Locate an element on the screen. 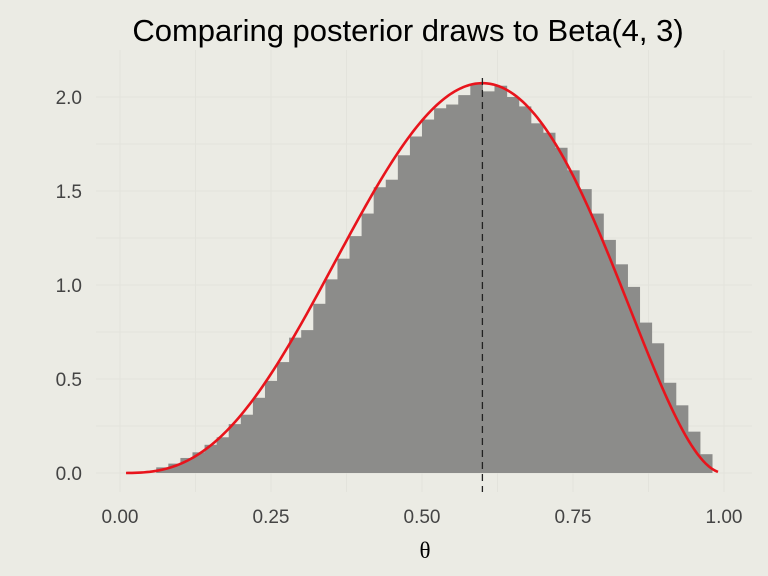 The height and width of the screenshot is (576, 768). y-tick-label: 2.0 is located at coordinates (69, 98).